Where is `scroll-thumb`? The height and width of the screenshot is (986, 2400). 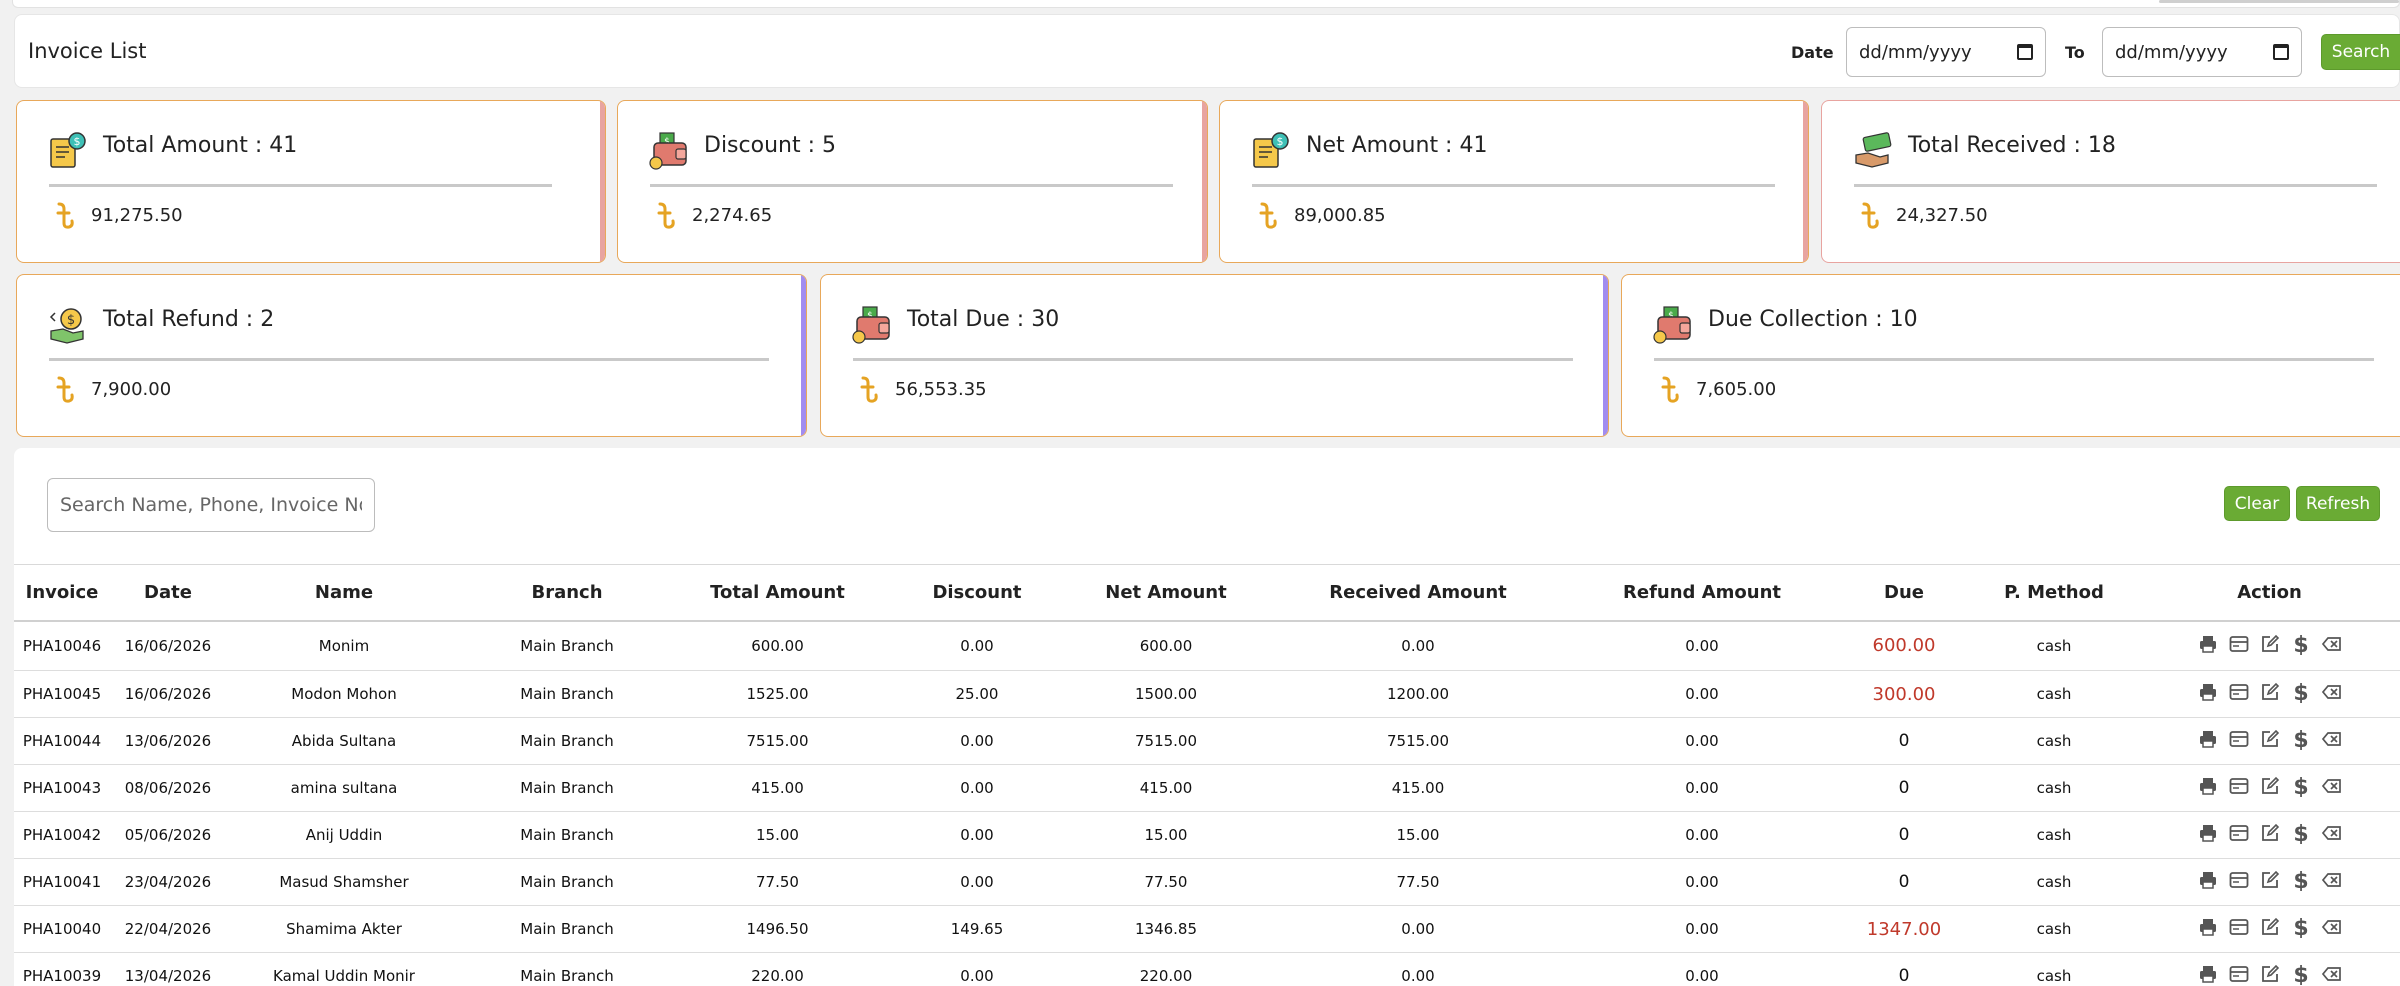
scroll-thumb is located at coordinates (2279, 1).